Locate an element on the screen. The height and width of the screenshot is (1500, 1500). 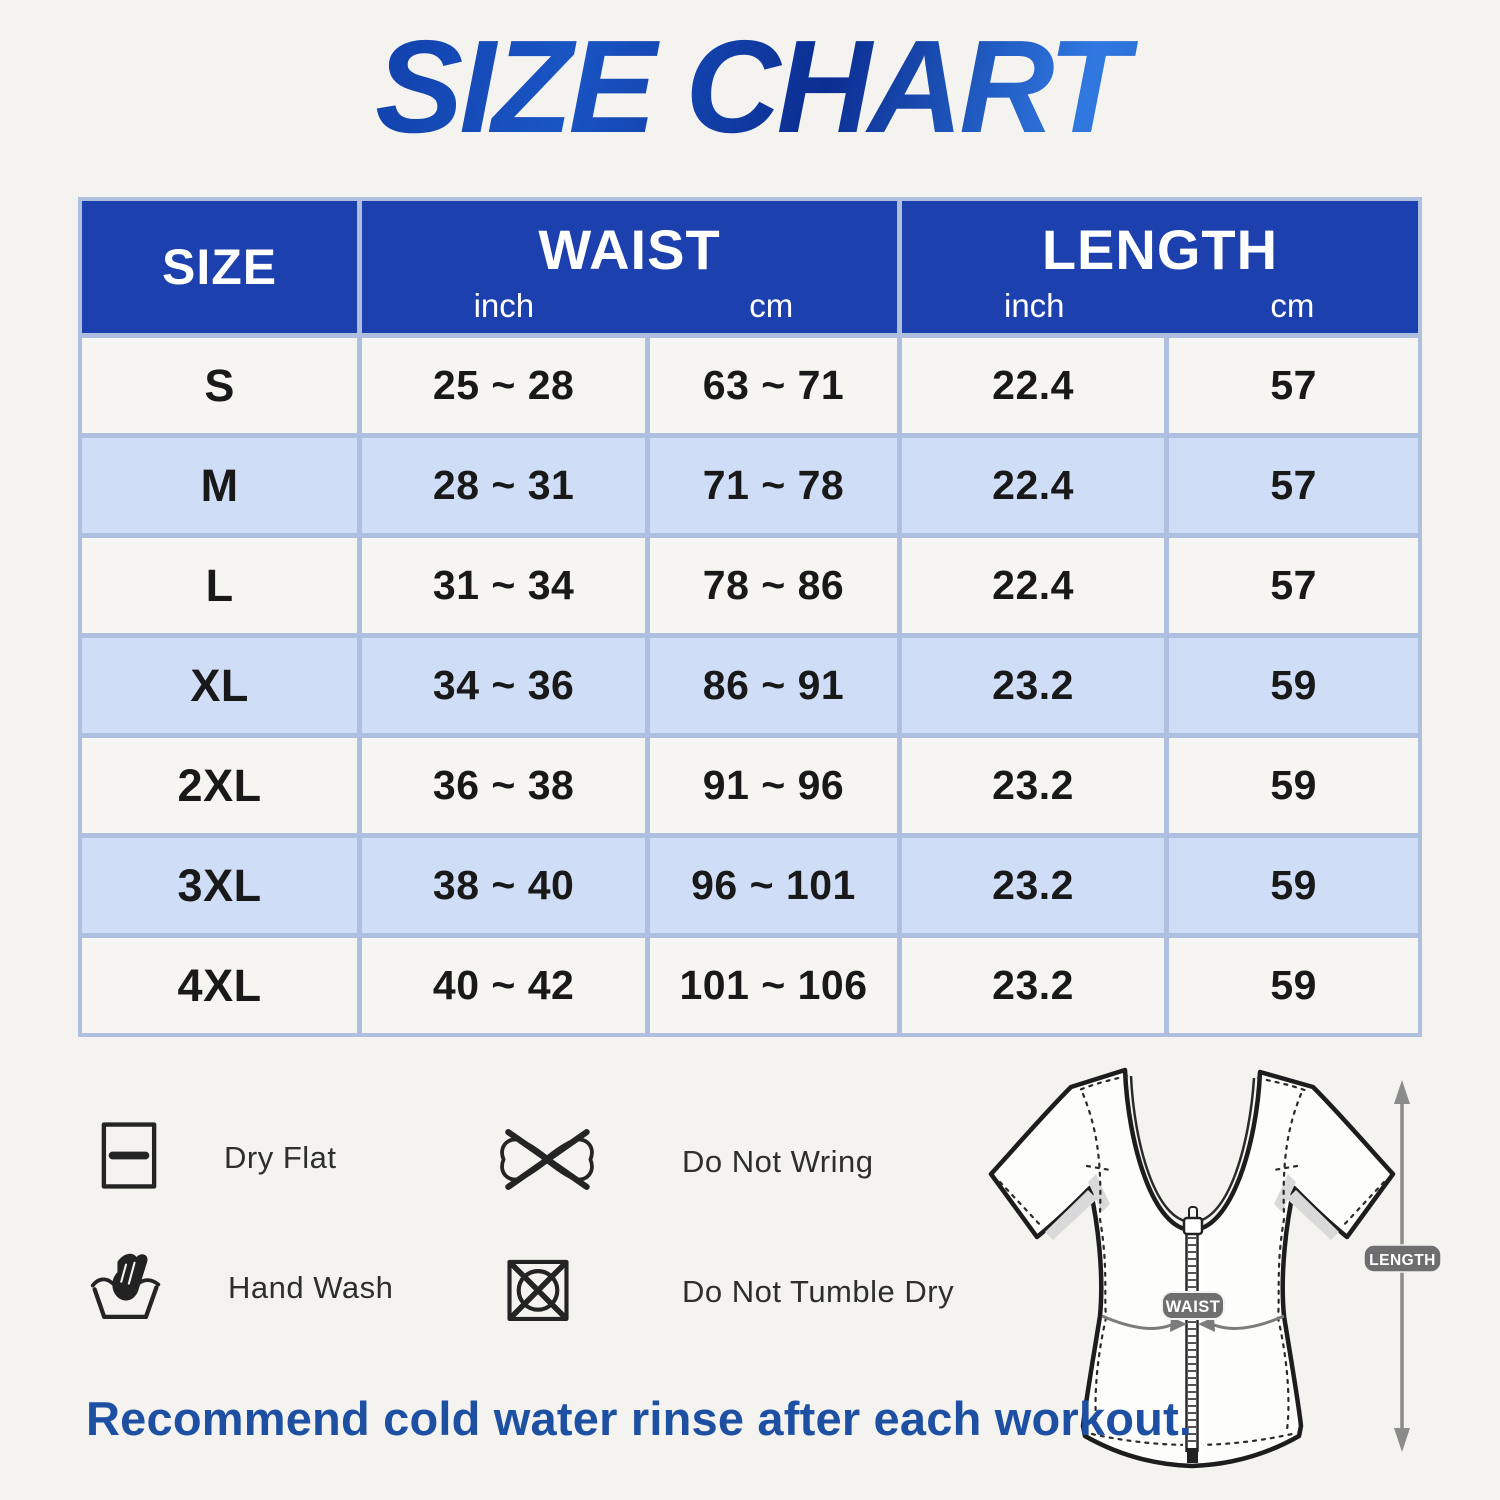
table-cell: 3XL is located at coordinates (220, 885).